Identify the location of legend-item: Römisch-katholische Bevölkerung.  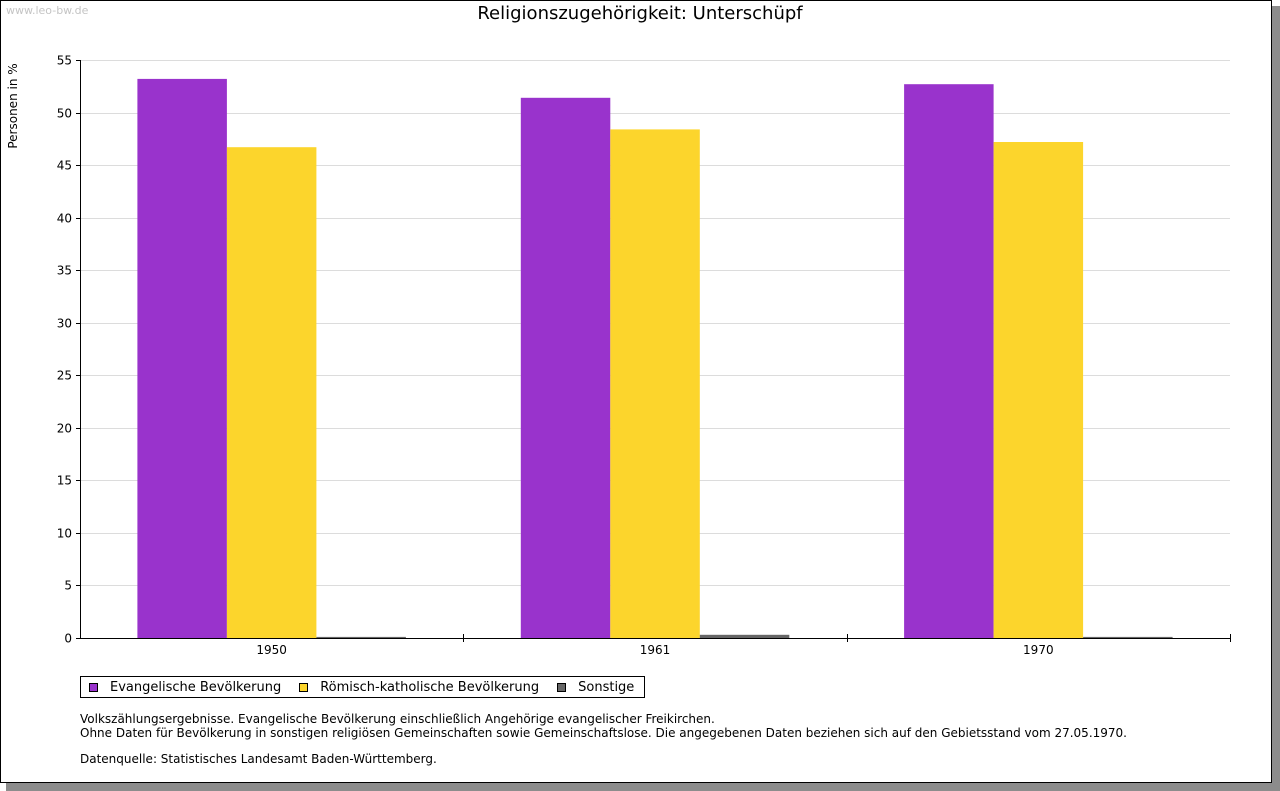
(419, 687).